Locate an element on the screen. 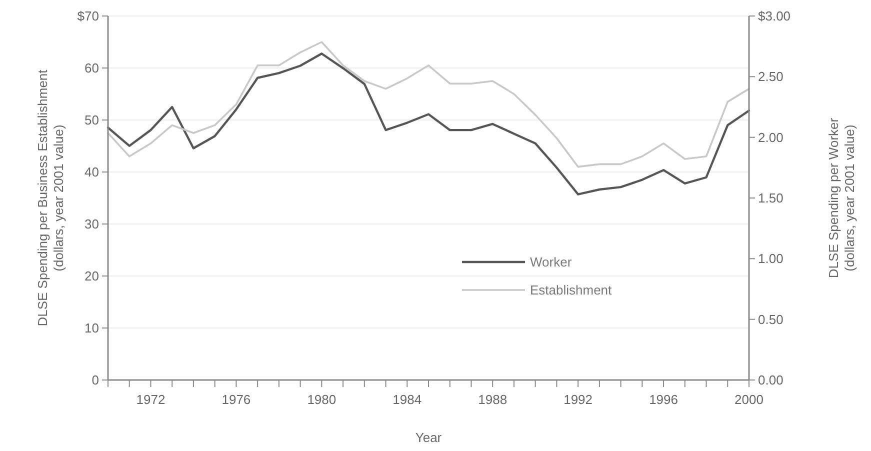 The image size is (871, 451). y-axis-title: DLSE Spending per Business Establishment (dollars, year 2001 value) is located at coordinates (50, 197).